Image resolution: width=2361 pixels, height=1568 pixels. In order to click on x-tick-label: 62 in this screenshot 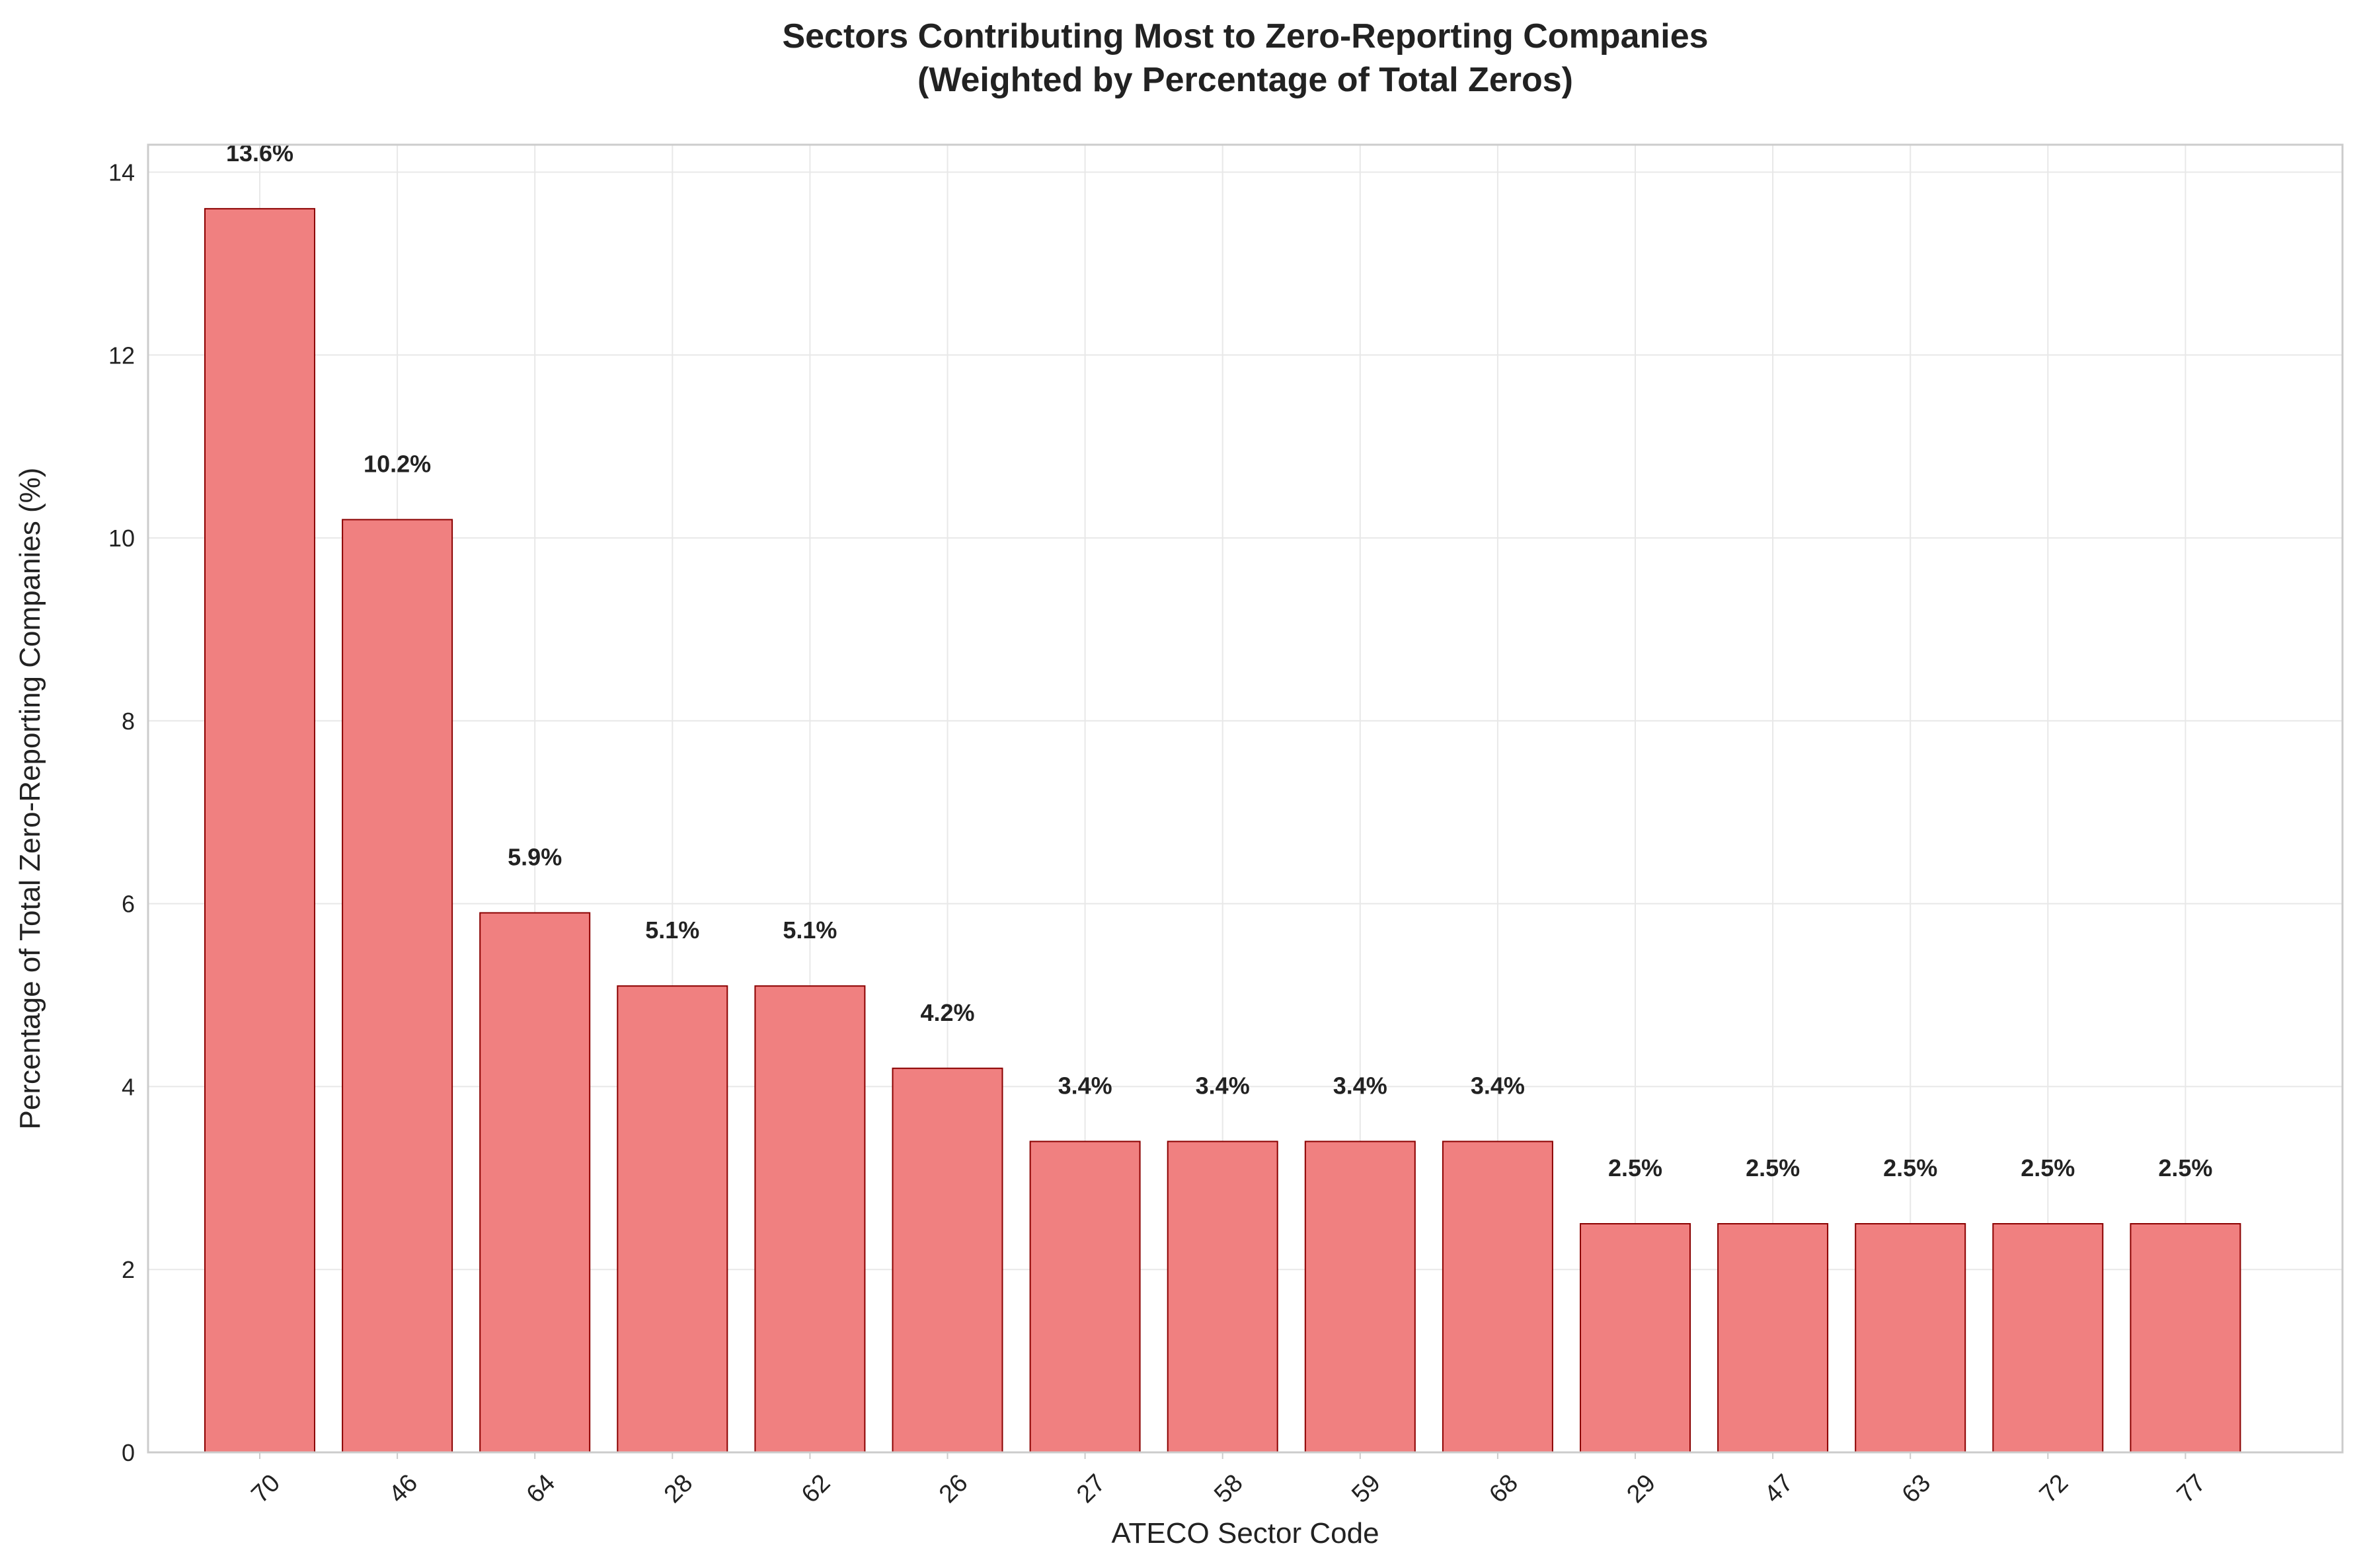, I will do `click(816, 1489)`.